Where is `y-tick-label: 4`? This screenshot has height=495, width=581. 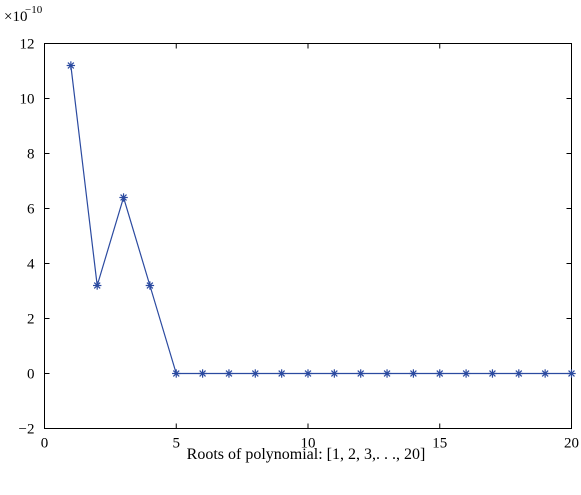 y-tick-label: 4 is located at coordinates (31, 265).